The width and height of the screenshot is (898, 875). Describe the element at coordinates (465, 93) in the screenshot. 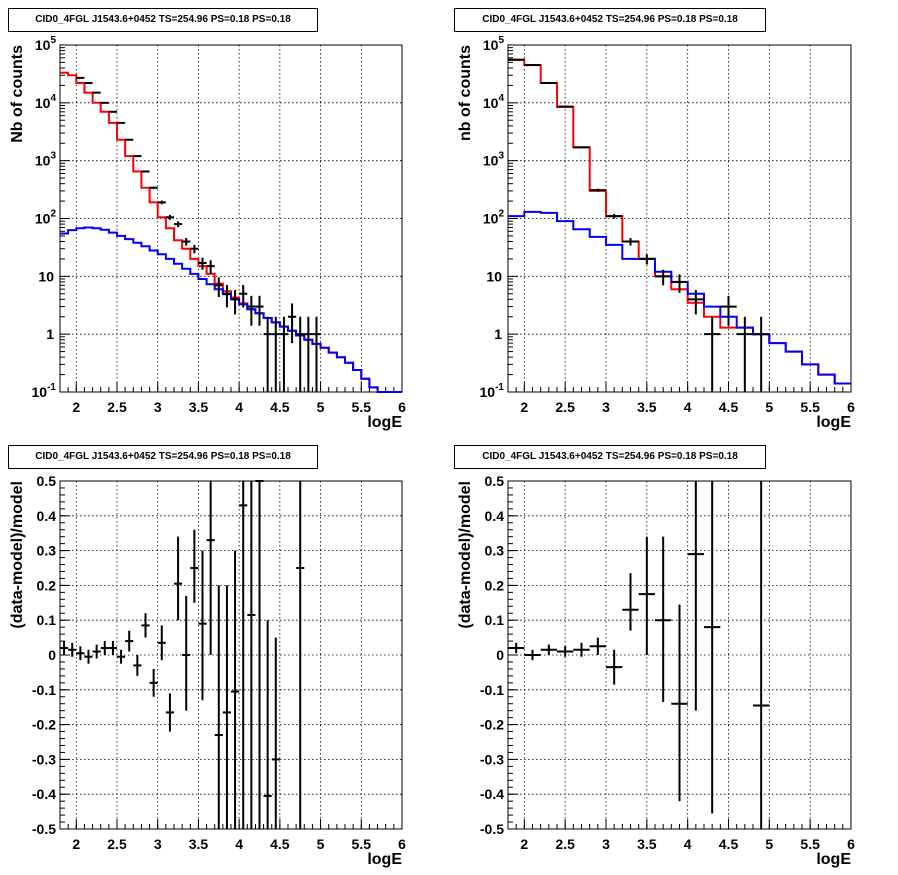

I see `y-axis-label: nb of counts` at that location.